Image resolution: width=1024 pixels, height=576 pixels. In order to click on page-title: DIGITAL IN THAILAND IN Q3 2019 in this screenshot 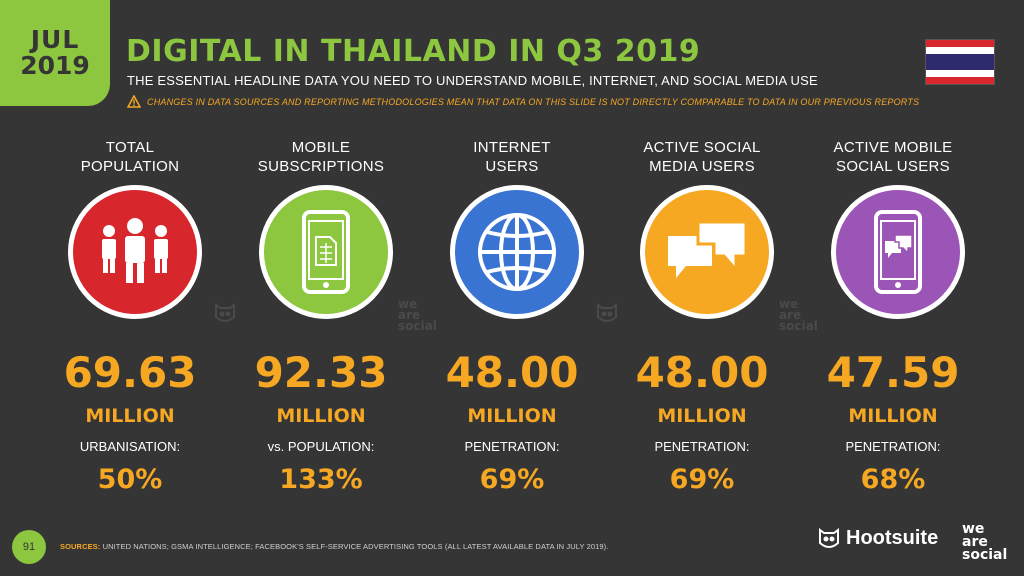, I will do `click(413, 51)`.